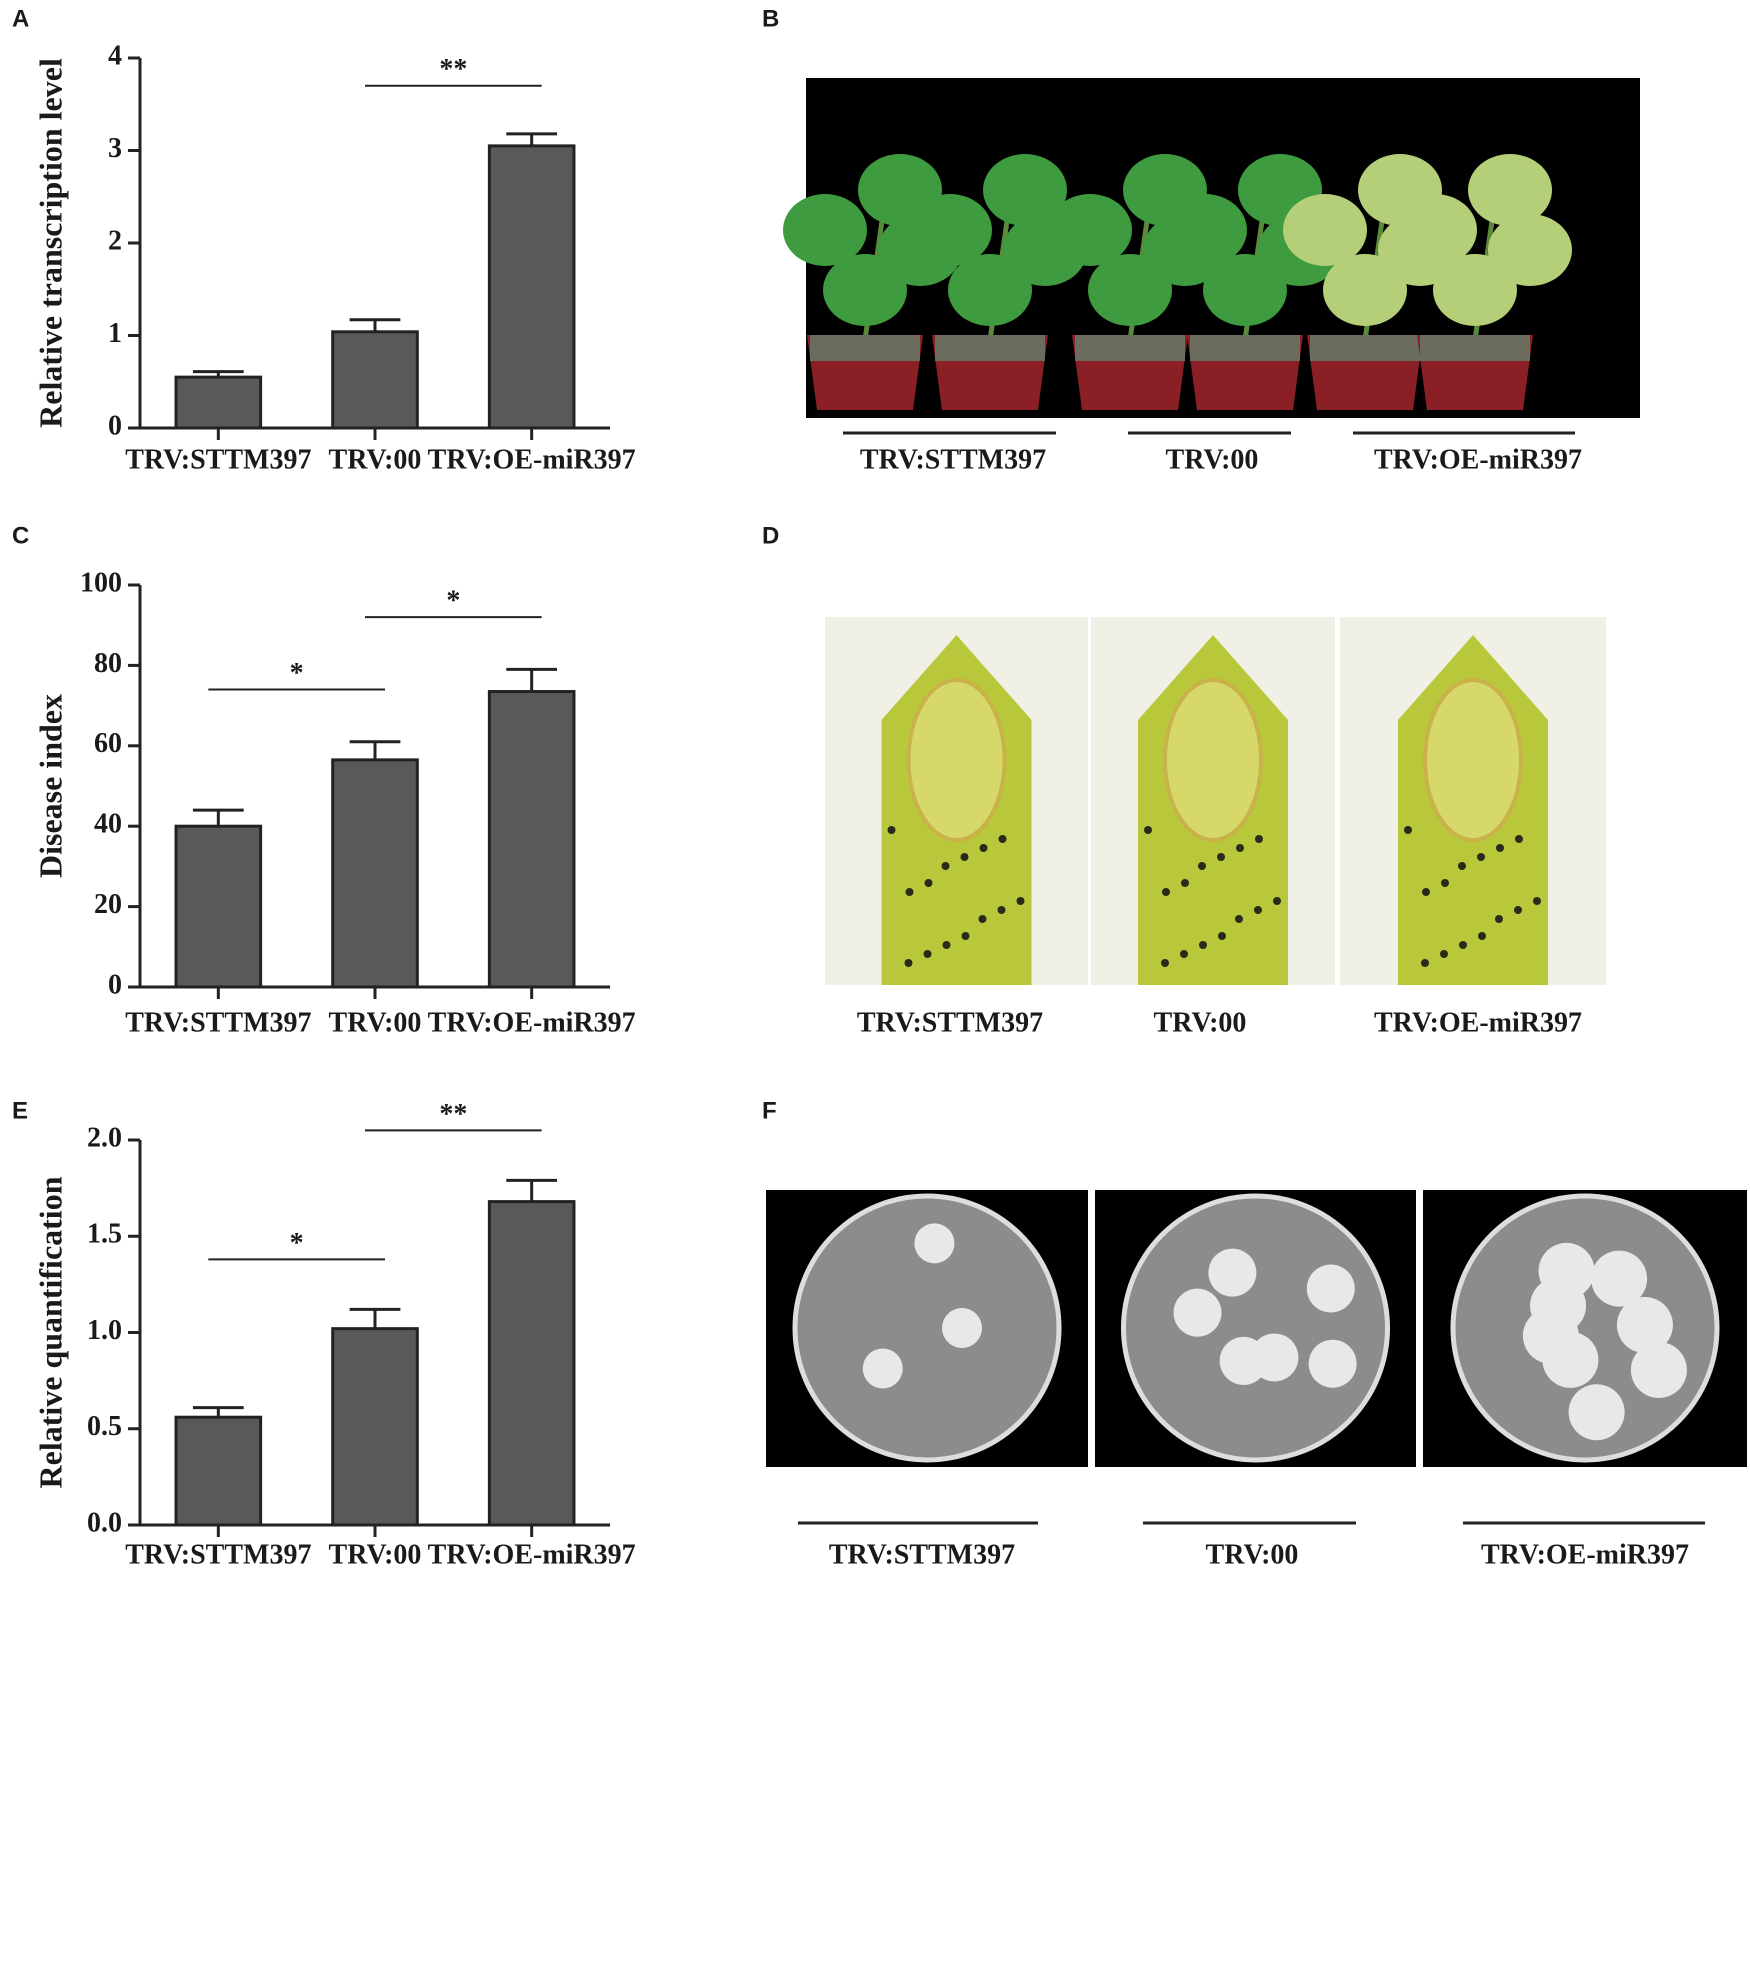 This screenshot has height=1961, width=1750. I want to click on y-tick-label: 80, so click(108, 663).